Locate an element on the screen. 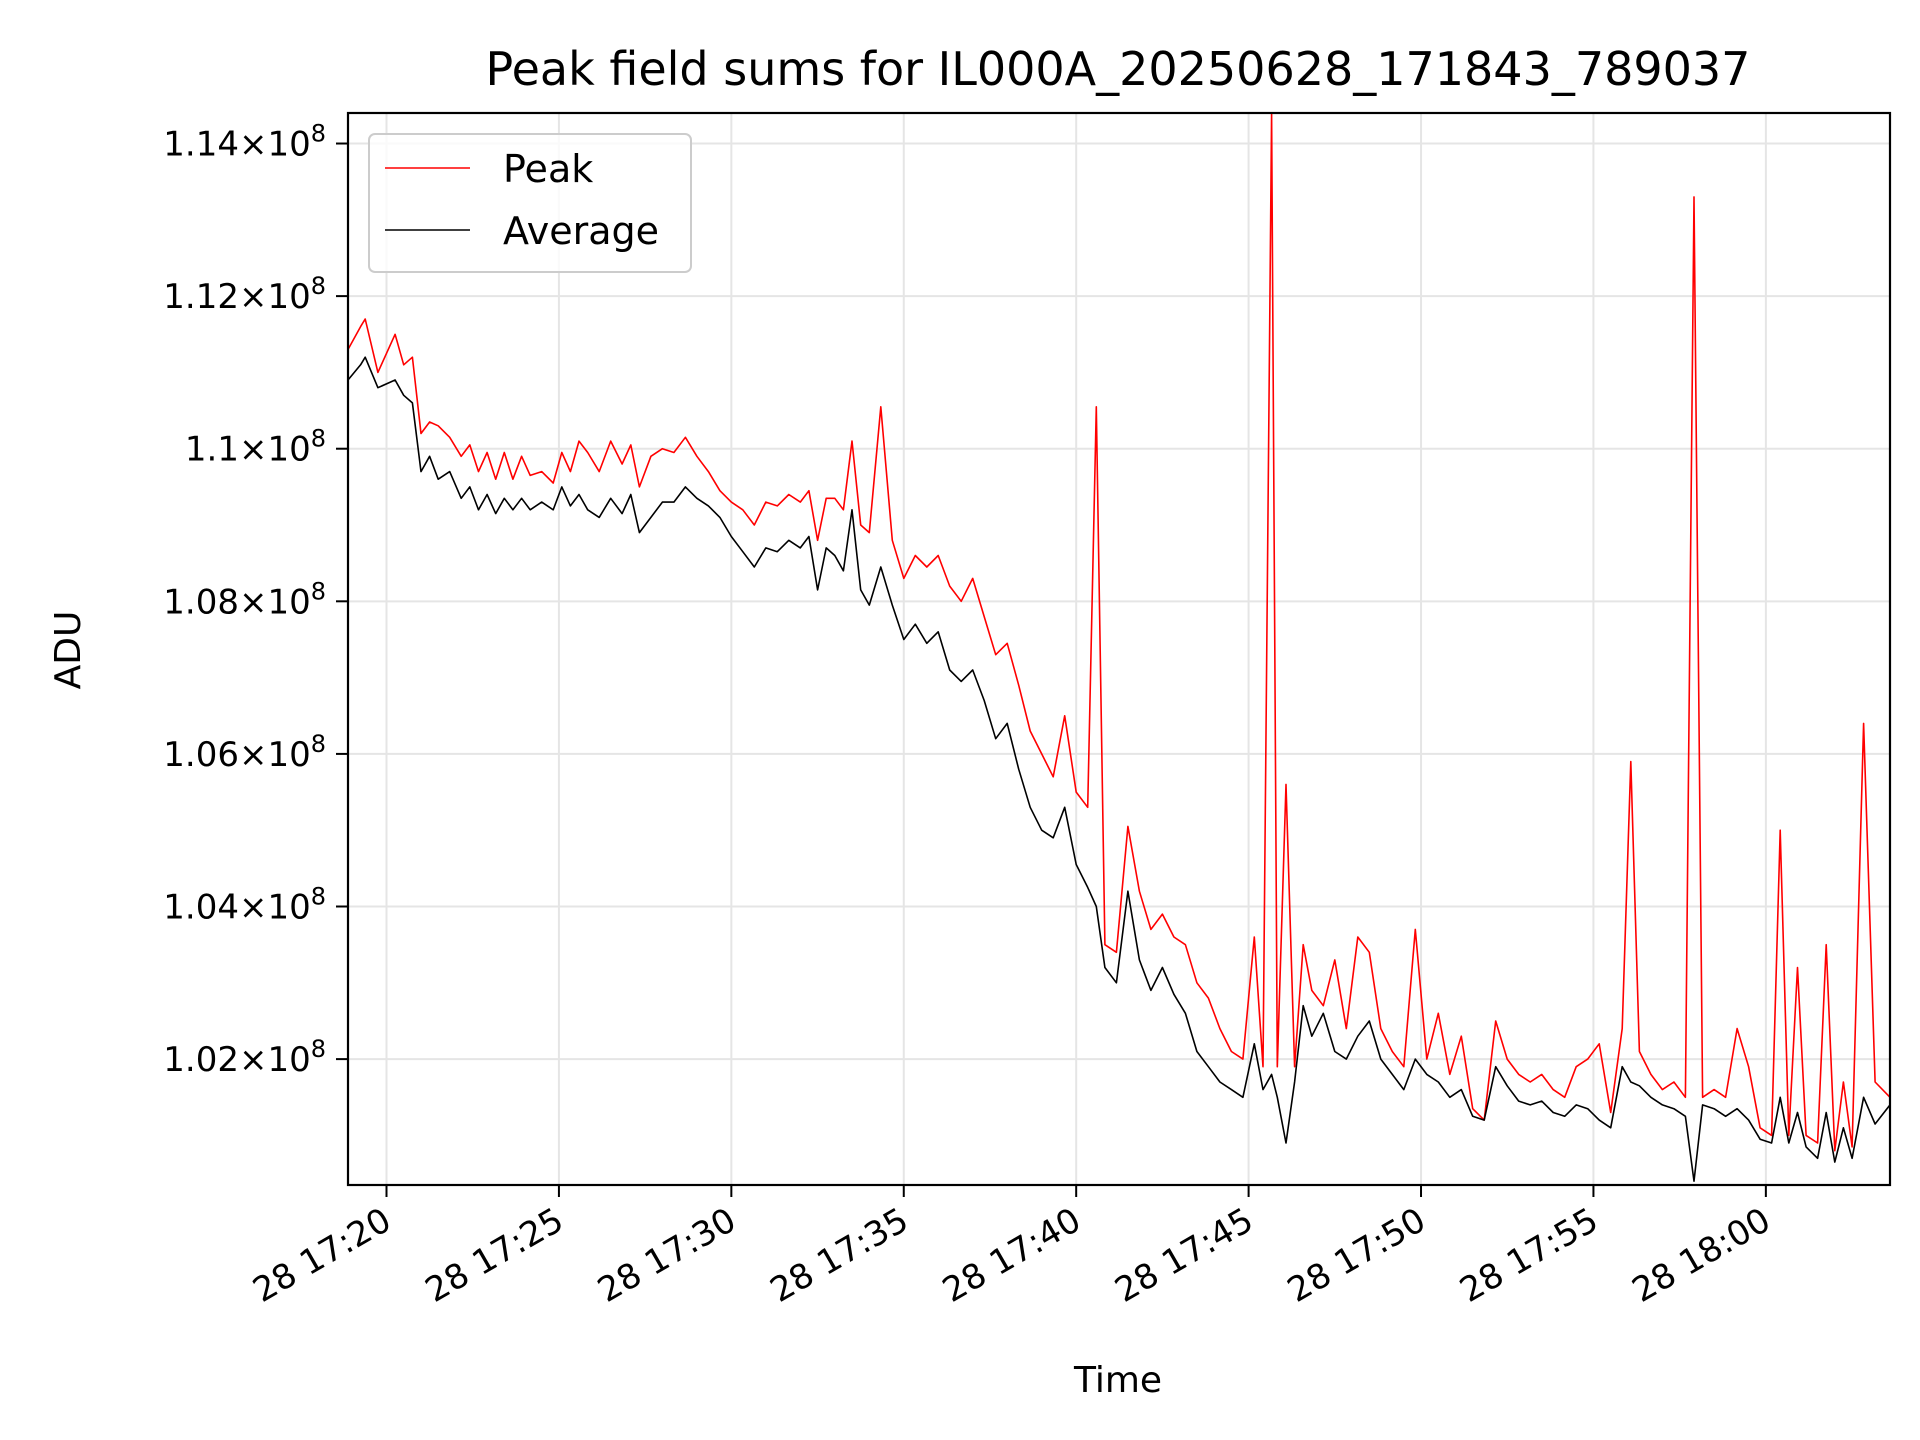  y-tick-label: 1.02×108 is located at coordinates (244, 1057).